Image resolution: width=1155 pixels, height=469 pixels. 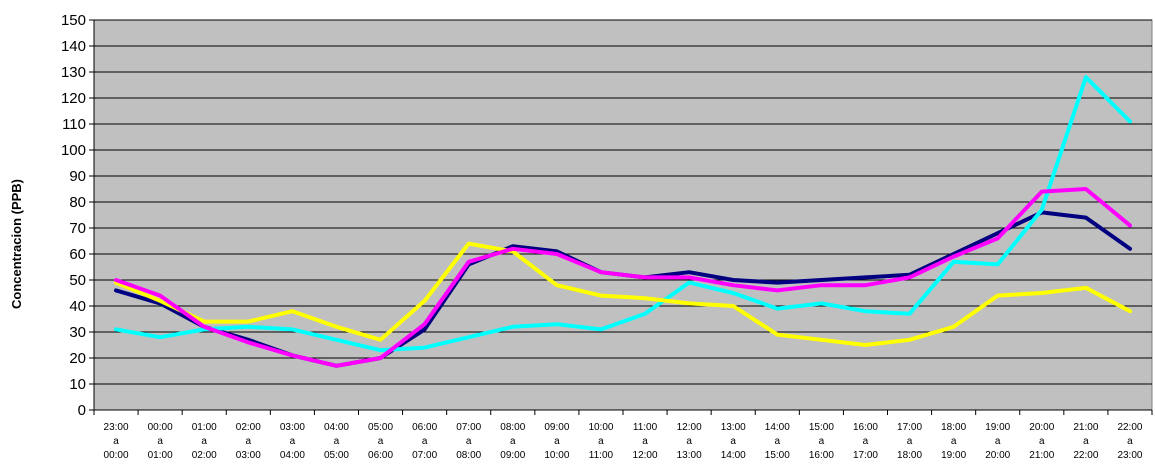 I want to click on y-tick-label: 50, so click(x=77, y=280).